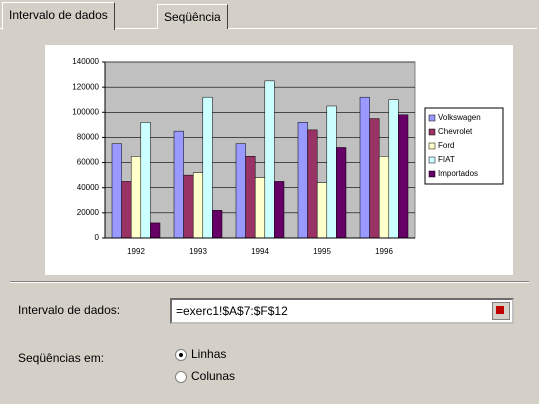 The width and height of the screenshot is (539, 404). What do you see at coordinates (260, 251) in the screenshot?
I see `x-tick-label: 1994` at bounding box center [260, 251].